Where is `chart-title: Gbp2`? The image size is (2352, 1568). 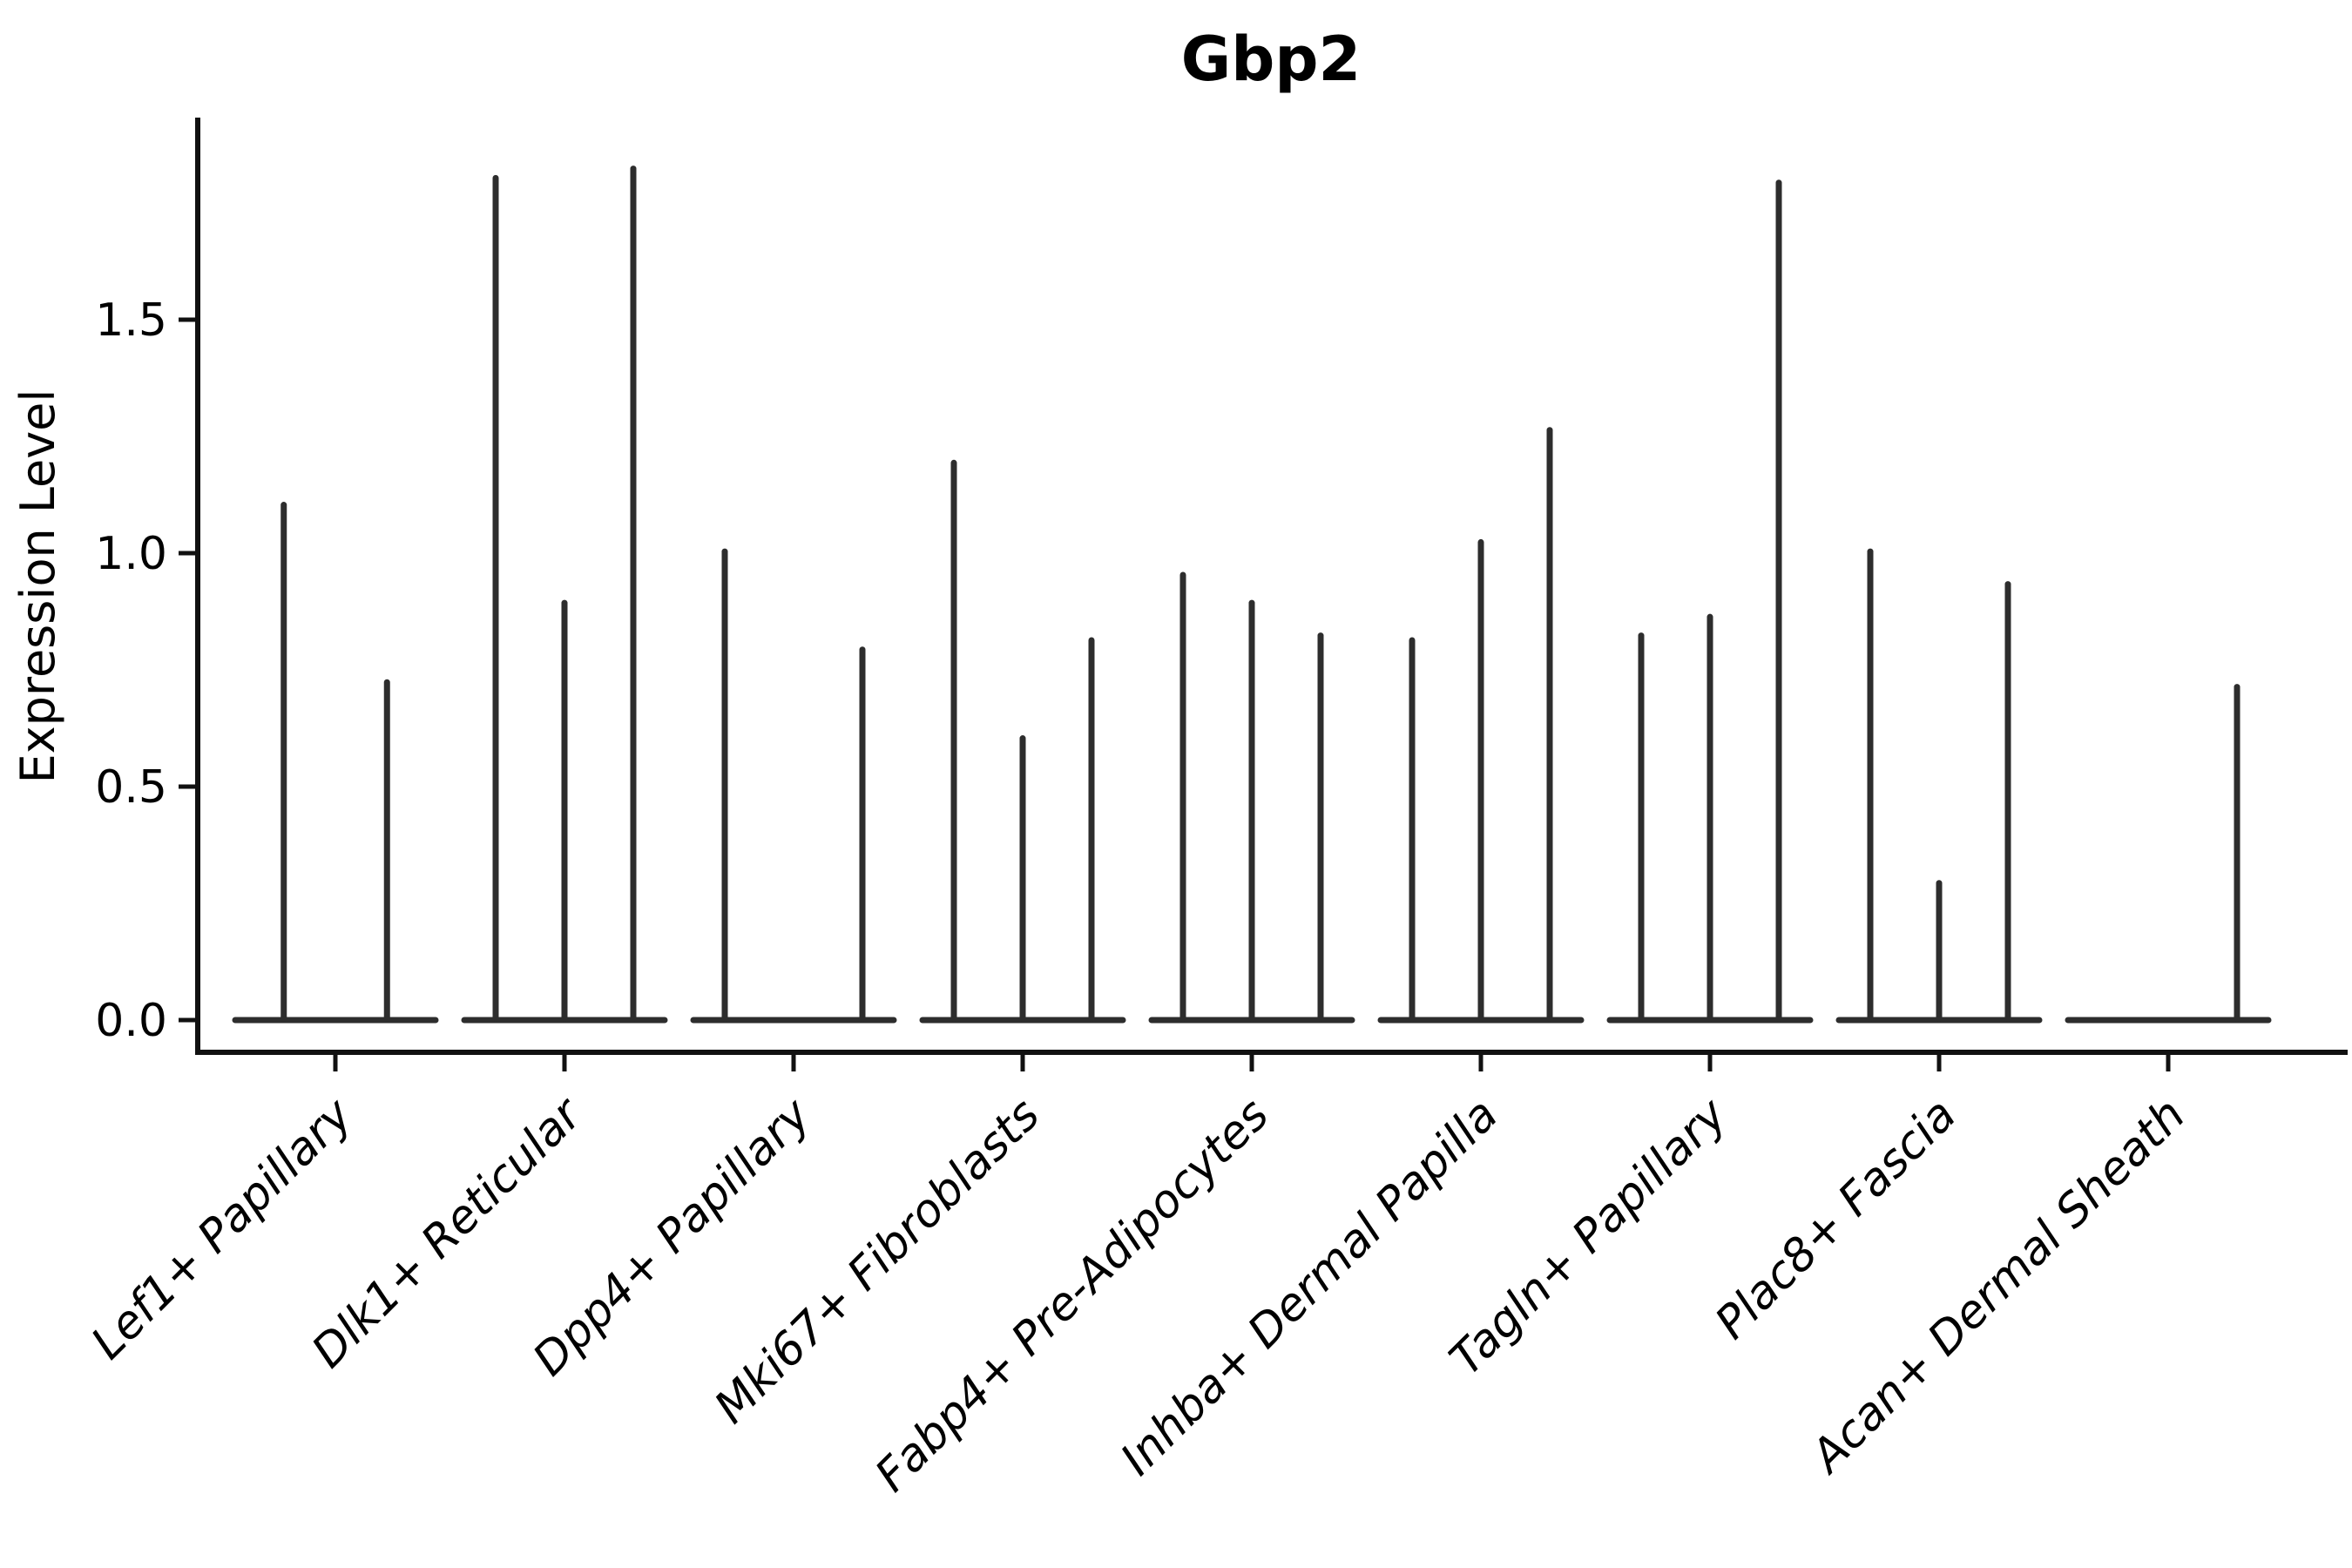
chart-title: Gbp2 is located at coordinates (1271, 59).